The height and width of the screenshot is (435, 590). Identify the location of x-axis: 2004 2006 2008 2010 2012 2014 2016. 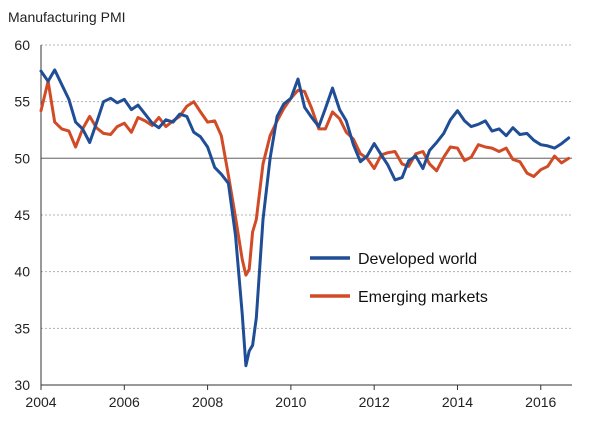
(298, 397).